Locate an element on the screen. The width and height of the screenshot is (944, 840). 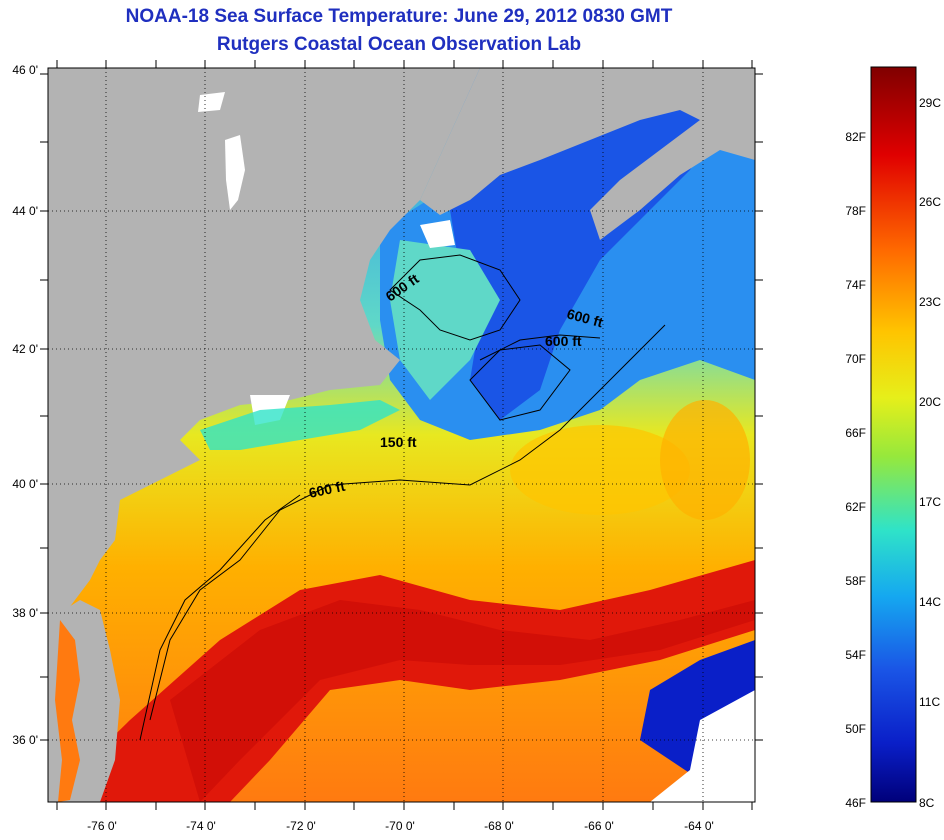
lon-tick-label: -72 0' is located at coordinates (301, 826).